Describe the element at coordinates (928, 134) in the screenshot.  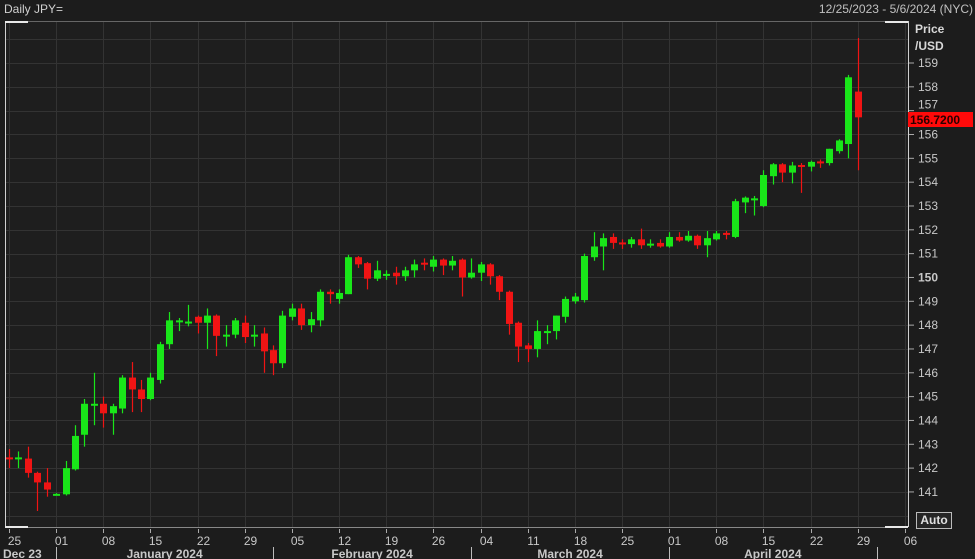
I see `y-tick-label: 156` at that location.